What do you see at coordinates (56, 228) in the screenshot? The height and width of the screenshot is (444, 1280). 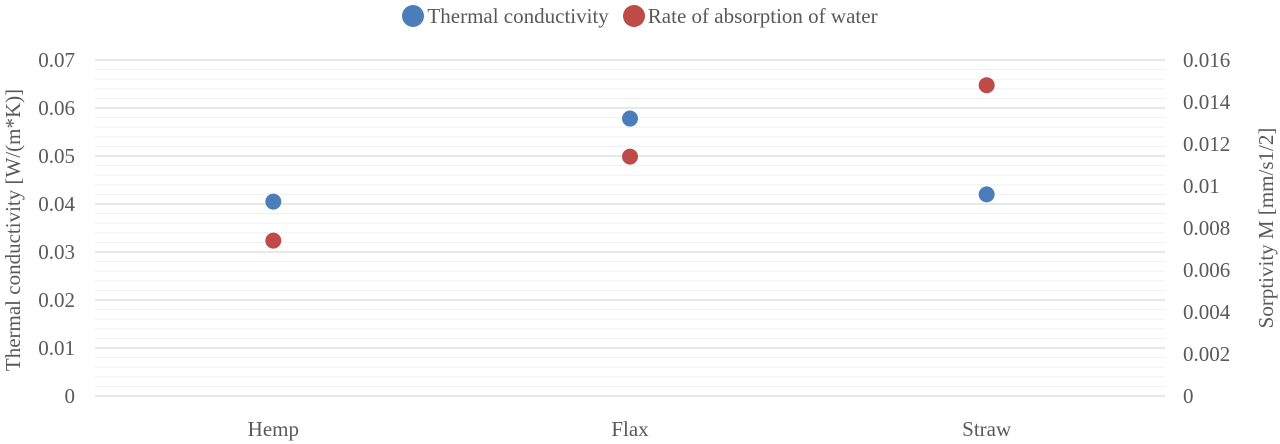 I see `left-axis-ticks: 0 0.01 0.02 0.03 0.04 0.05 0.06 0.07` at bounding box center [56, 228].